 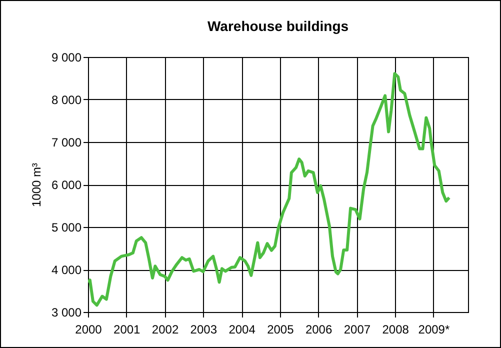 What do you see at coordinates (357, 329) in the screenshot?
I see `x-tick-label: 2007` at bounding box center [357, 329].